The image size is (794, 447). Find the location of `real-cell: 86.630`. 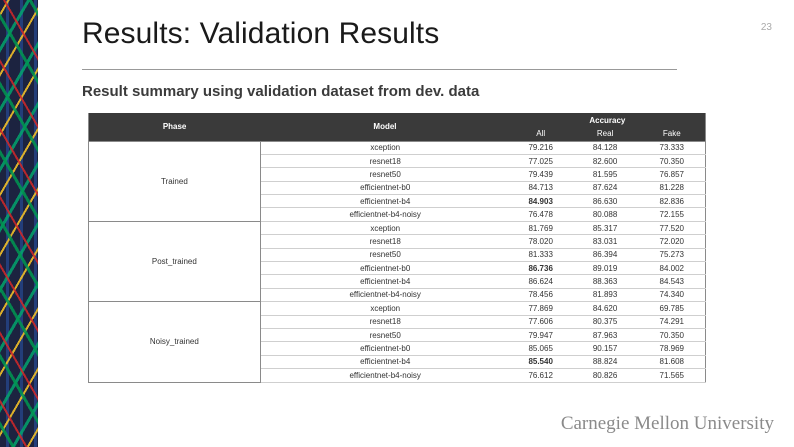

real-cell: 86.630 is located at coordinates (605, 201).